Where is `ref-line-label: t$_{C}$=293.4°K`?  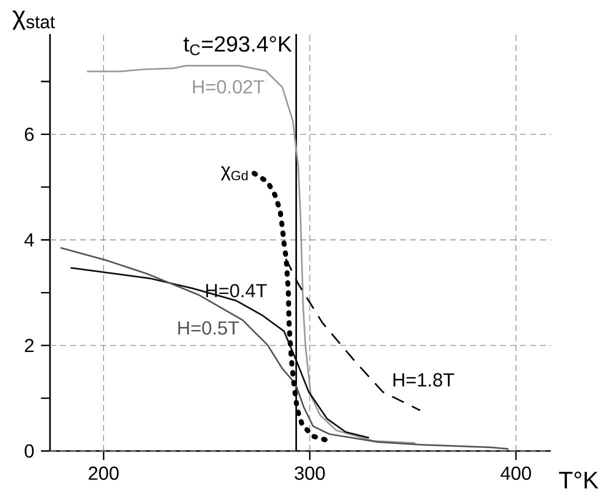
ref-line-label: t$_{C}$=293.4°K is located at coordinates (238, 46).